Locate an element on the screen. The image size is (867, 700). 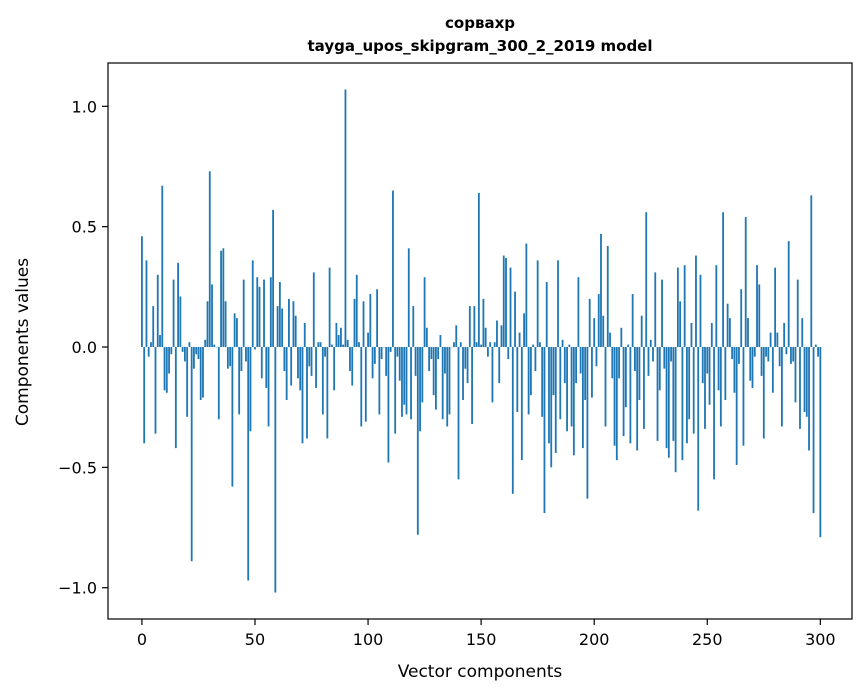
y-tick-label: −1.0 is located at coordinates (77, 588).